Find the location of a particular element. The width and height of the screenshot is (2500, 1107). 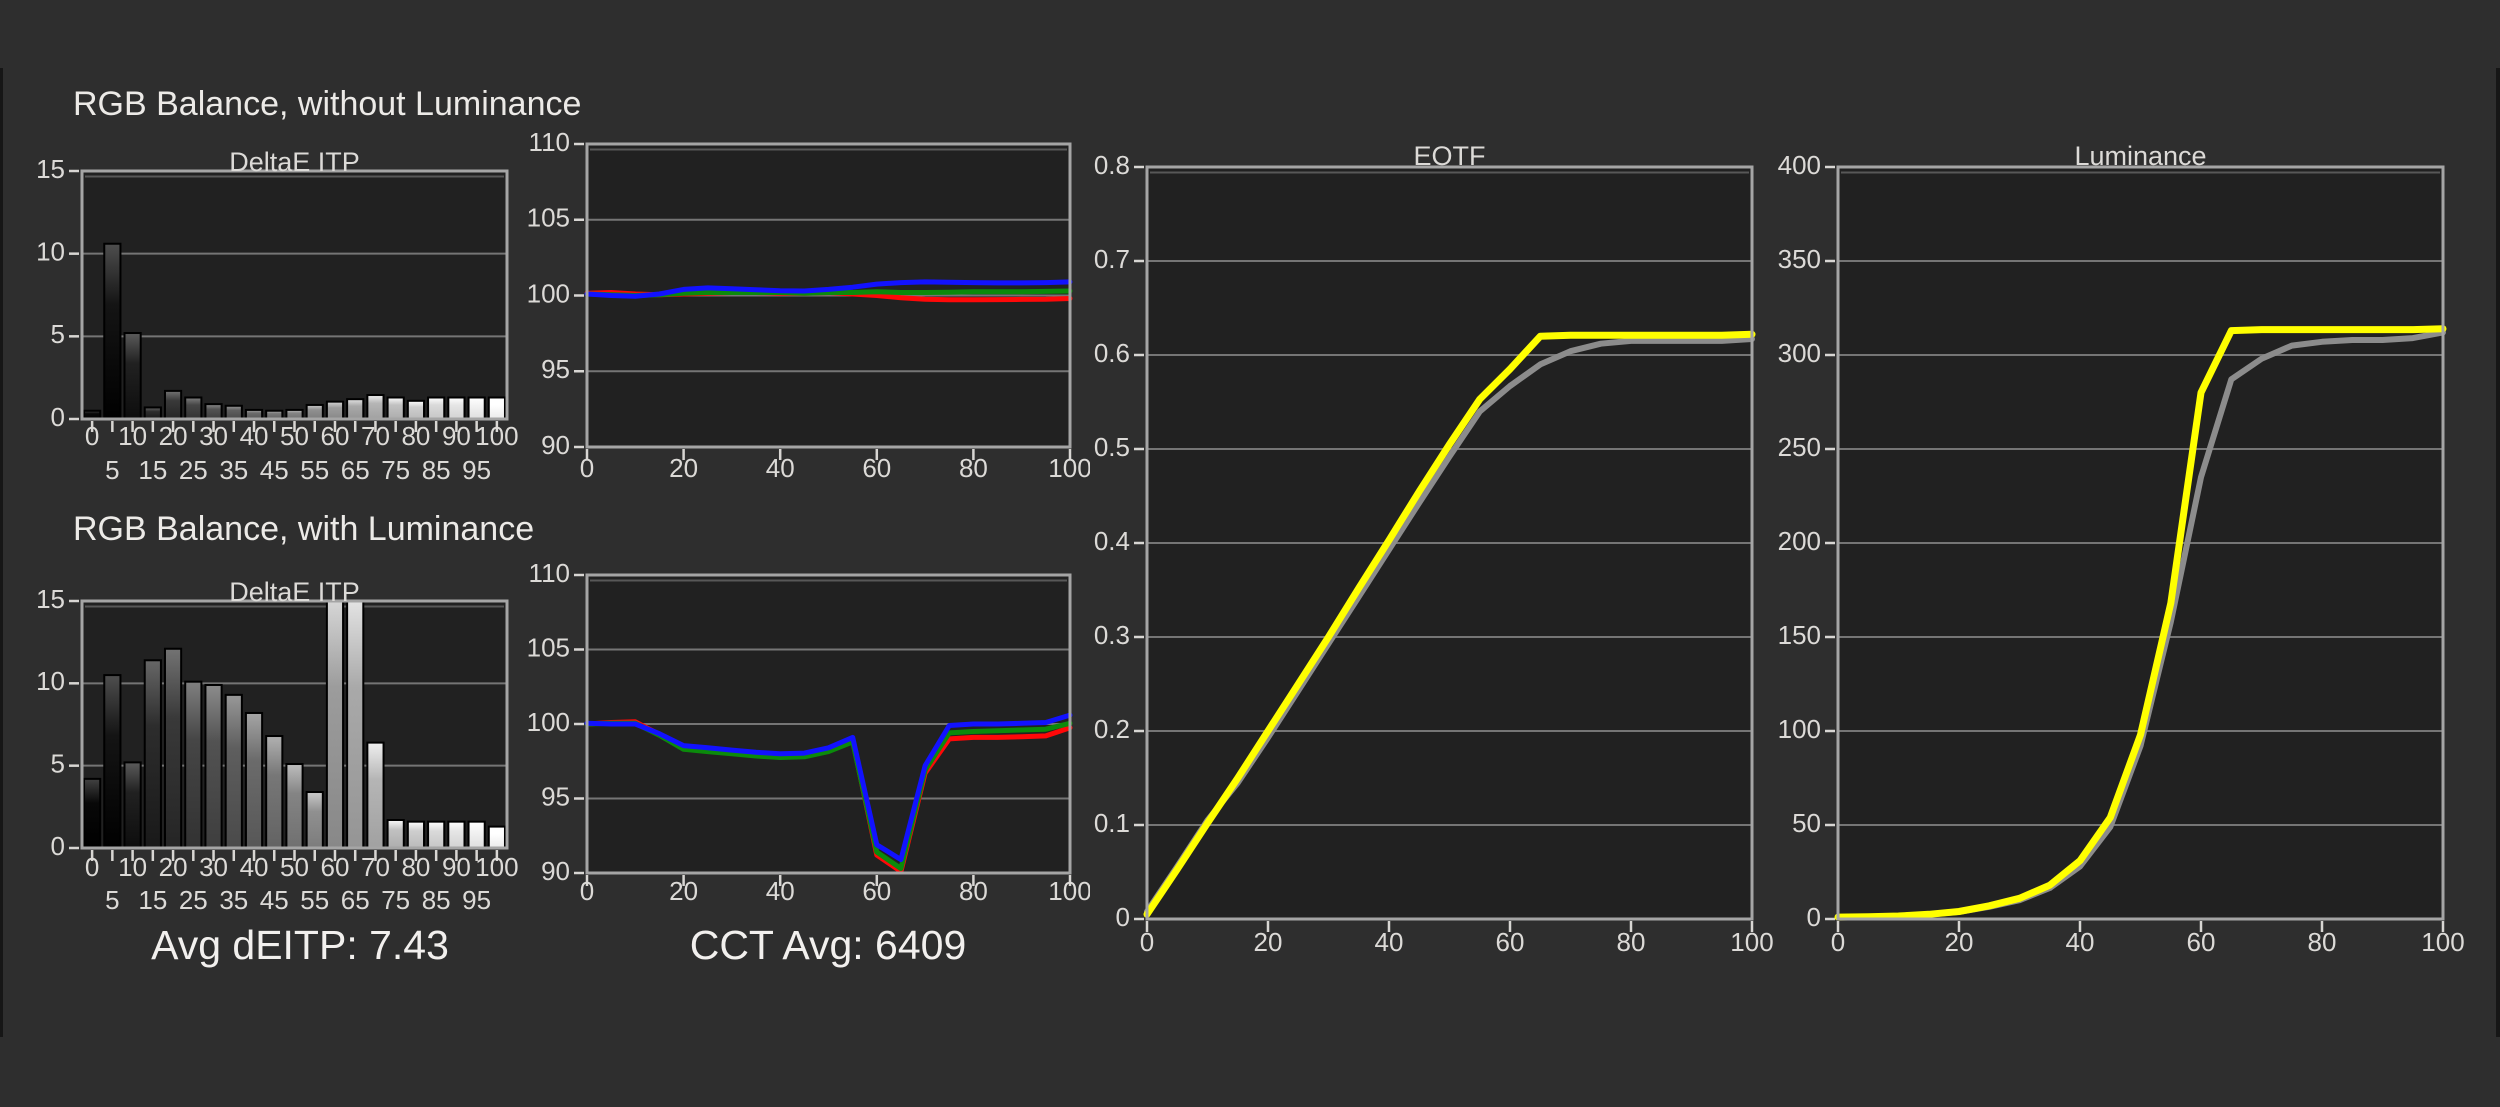

y-tick-label: 0.8 is located at coordinates (1112, 165).